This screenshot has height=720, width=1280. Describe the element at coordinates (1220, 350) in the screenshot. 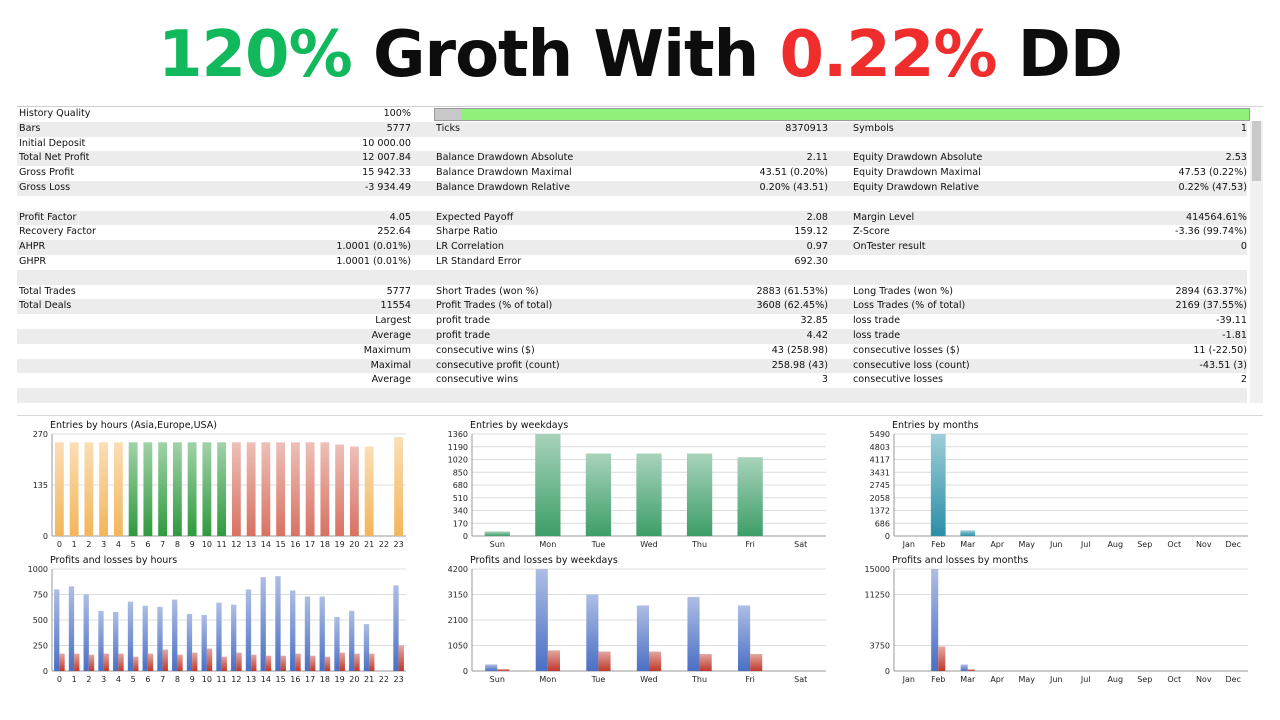

I see `report-cell-c3v: 11 (-22.50)` at that location.